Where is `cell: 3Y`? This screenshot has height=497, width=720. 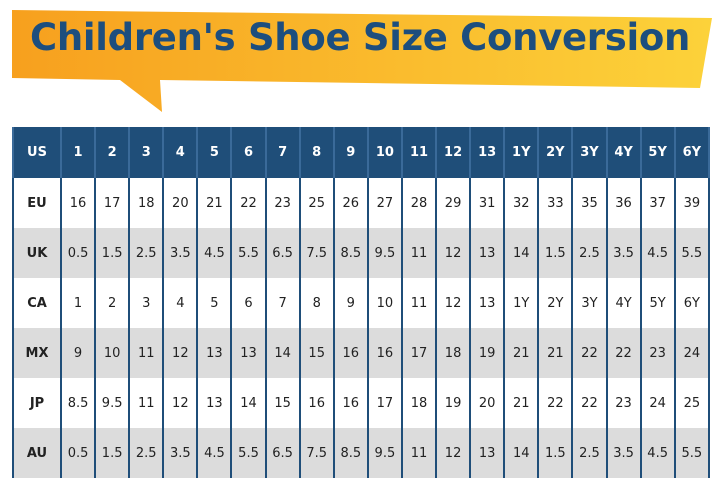
cell: 3Y is located at coordinates (589, 152).